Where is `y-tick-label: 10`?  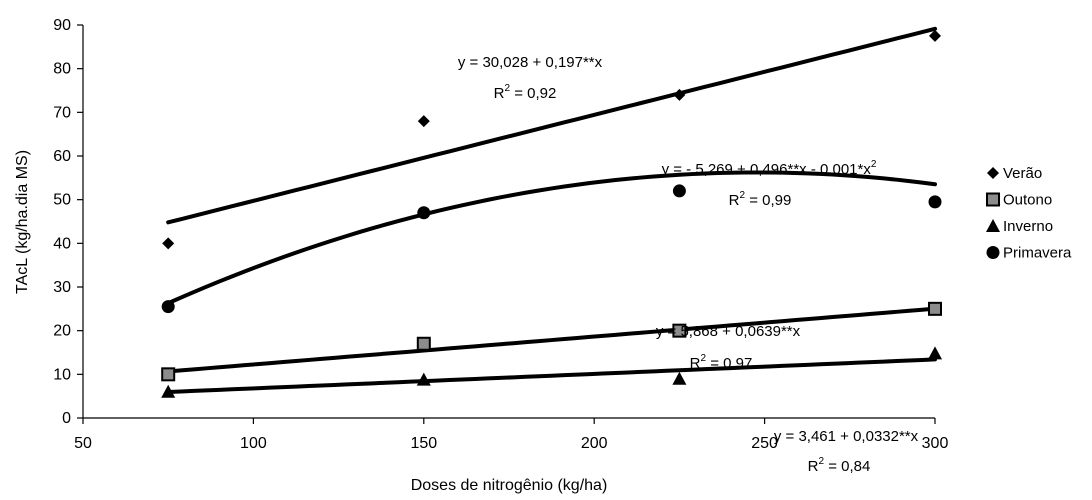 y-tick-label: 10 is located at coordinates (62, 374).